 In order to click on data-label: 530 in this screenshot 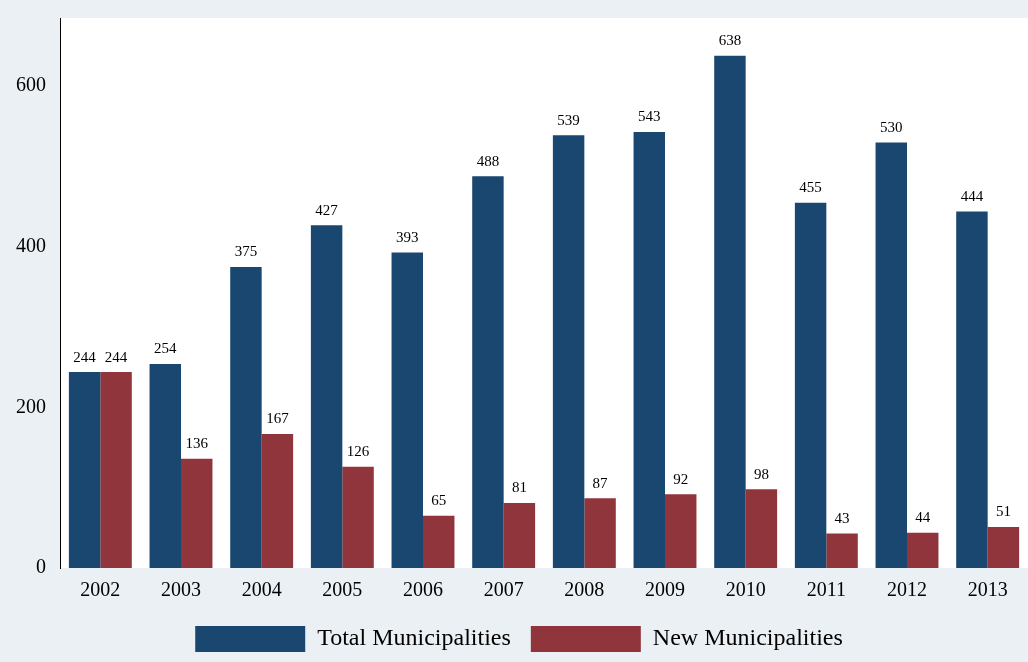, I will do `click(891, 126)`.